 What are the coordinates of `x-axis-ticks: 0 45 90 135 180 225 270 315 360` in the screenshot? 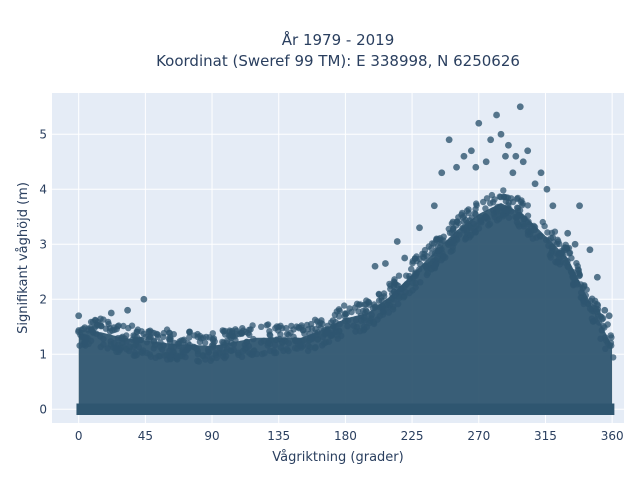 It's located at (349, 436).